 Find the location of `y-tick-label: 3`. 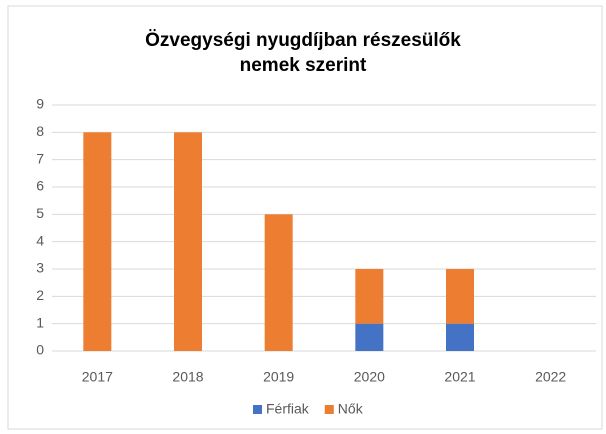

y-tick-label: 3 is located at coordinates (40, 268).